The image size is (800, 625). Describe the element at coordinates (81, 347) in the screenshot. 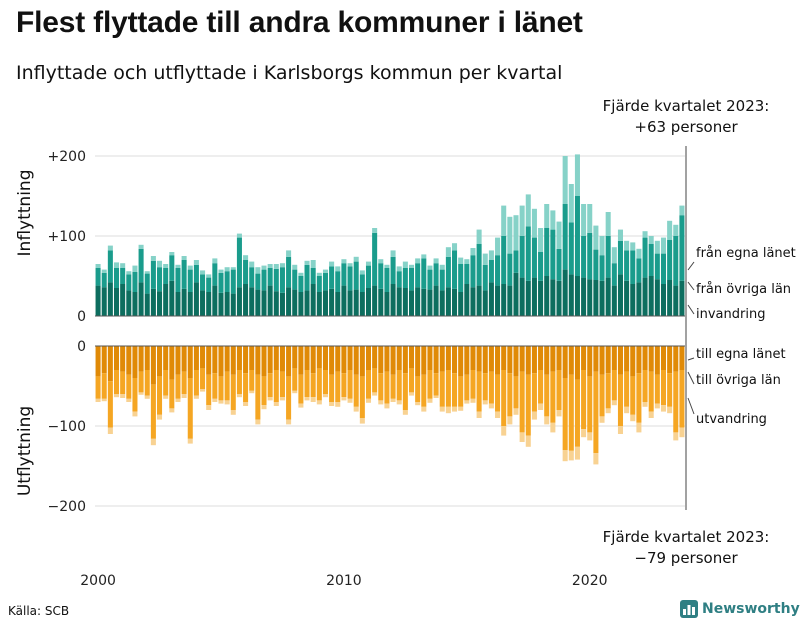

I see `y-tick-bottom-0: 0` at that location.